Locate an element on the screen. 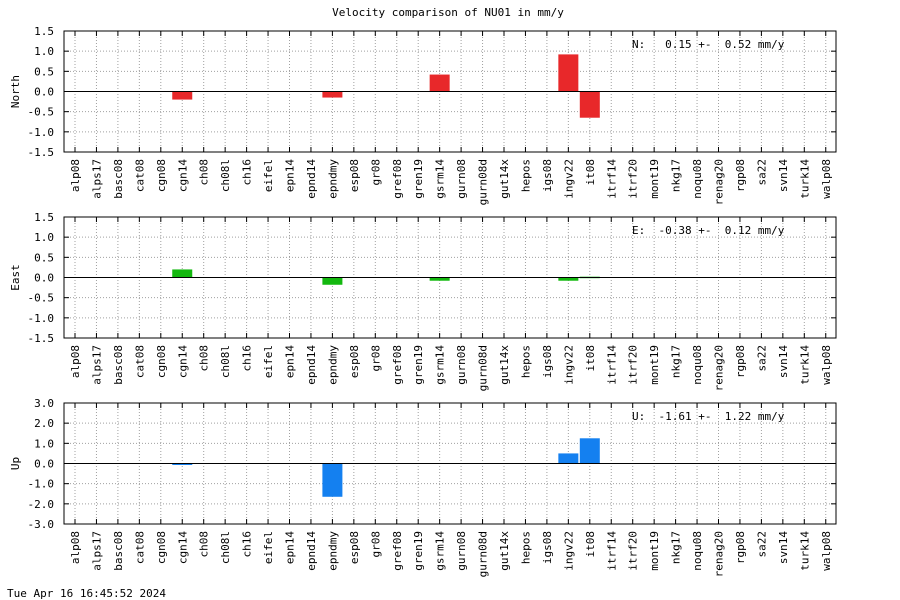 The height and width of the screenshot is (600, 900). bar-it08 is located at coordinates (589, 104).